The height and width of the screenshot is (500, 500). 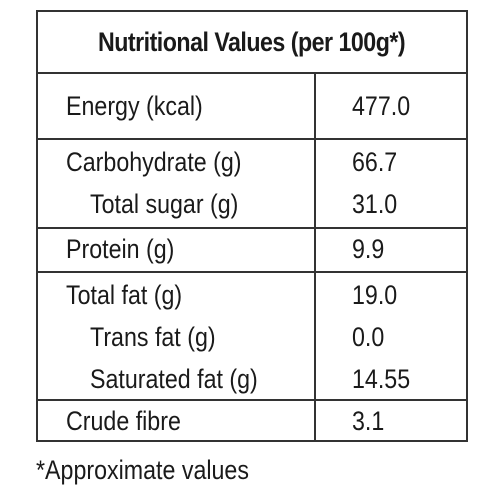 What do you see at coordinates (368, 337) in the screenshot?
I see `nutrient-value: 0.0` at bounding box center [368, 337].